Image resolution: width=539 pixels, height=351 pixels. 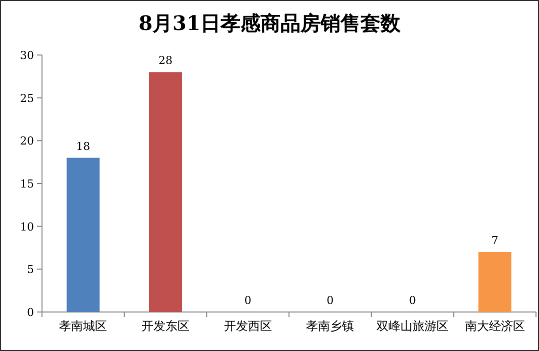 What do you see at coordinates (30, 312) in the screenshot?
I see `y-tick-label: 0` at bounding box center [30, 312].